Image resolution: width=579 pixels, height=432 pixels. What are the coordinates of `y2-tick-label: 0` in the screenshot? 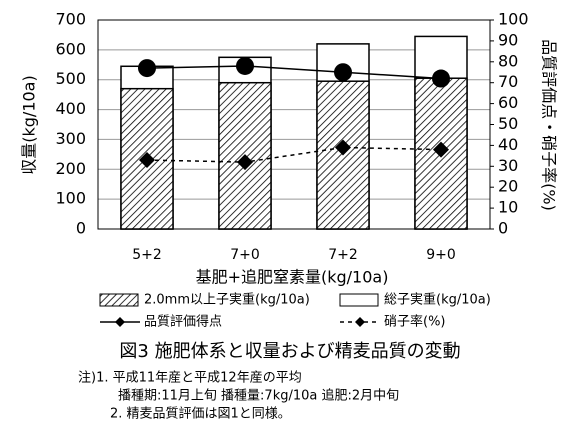 It's located at (503, 228).